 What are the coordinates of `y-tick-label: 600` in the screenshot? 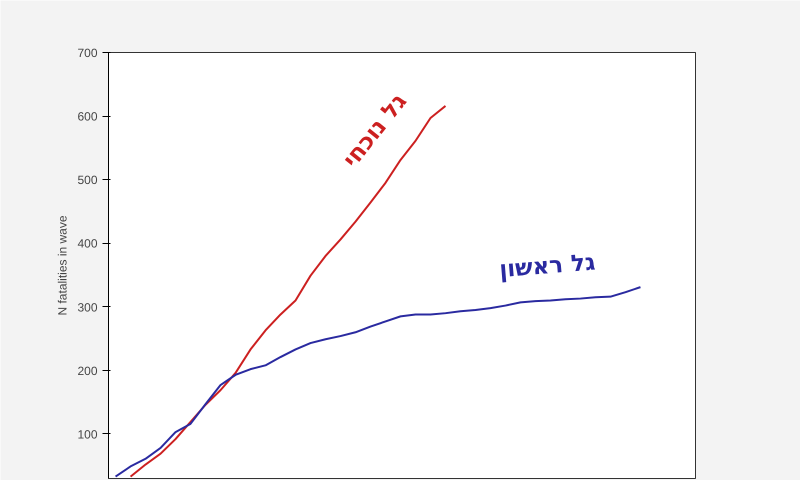 It's located at (87, 117).